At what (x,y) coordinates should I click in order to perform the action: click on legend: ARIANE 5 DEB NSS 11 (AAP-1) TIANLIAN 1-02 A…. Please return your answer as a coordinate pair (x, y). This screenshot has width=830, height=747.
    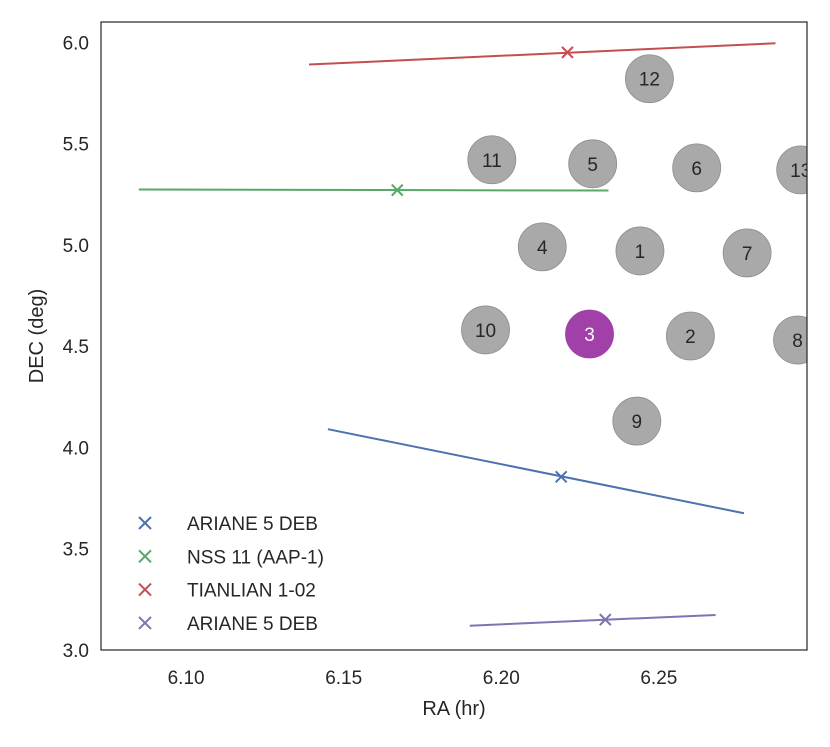
    Looking at the image, I should click on (231, 574).